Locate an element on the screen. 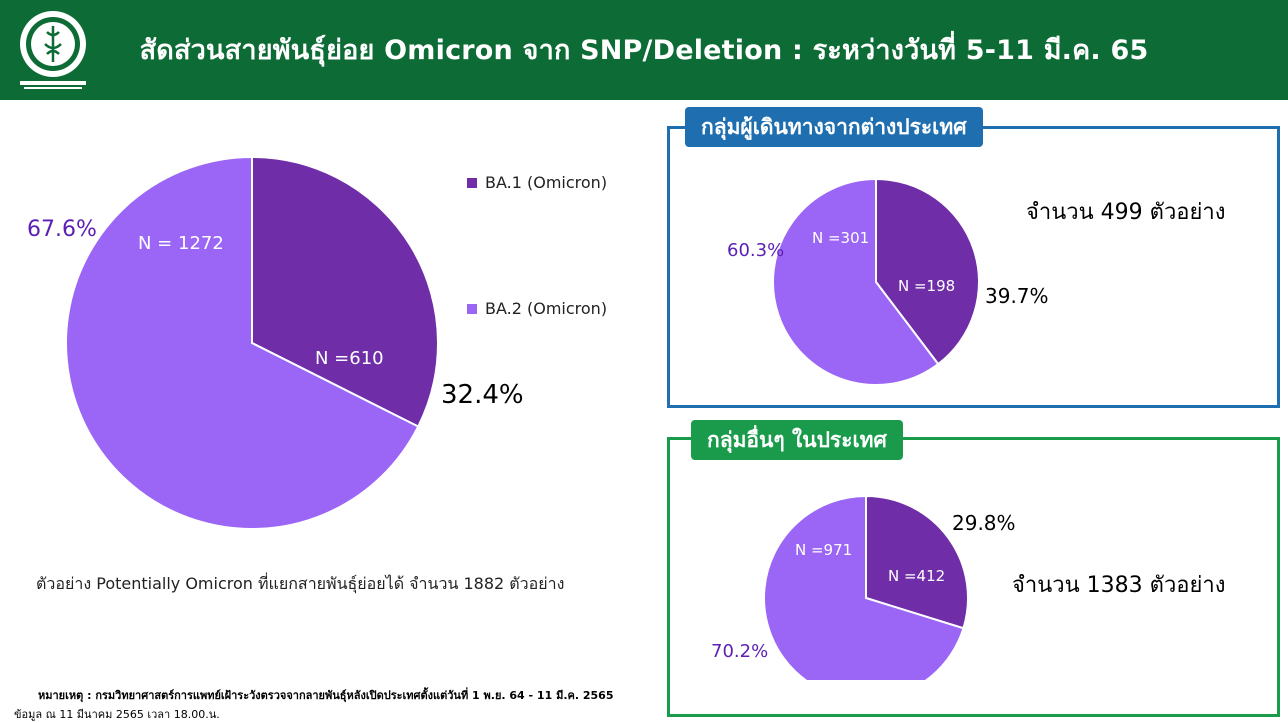  local-pct-ba2: 70.2% is located at coordinates (740, 651).